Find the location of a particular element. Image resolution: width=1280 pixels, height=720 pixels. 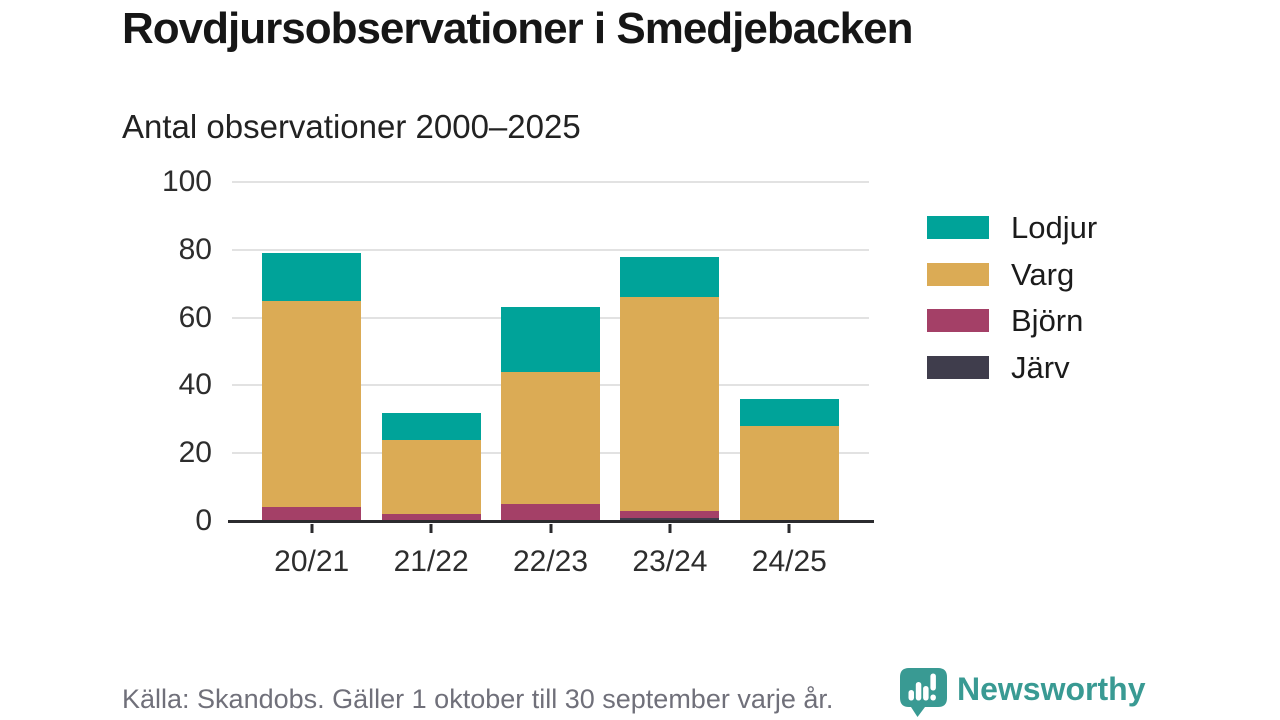

bar-segment-varg-23/24 is located at coordinates (670, 404).